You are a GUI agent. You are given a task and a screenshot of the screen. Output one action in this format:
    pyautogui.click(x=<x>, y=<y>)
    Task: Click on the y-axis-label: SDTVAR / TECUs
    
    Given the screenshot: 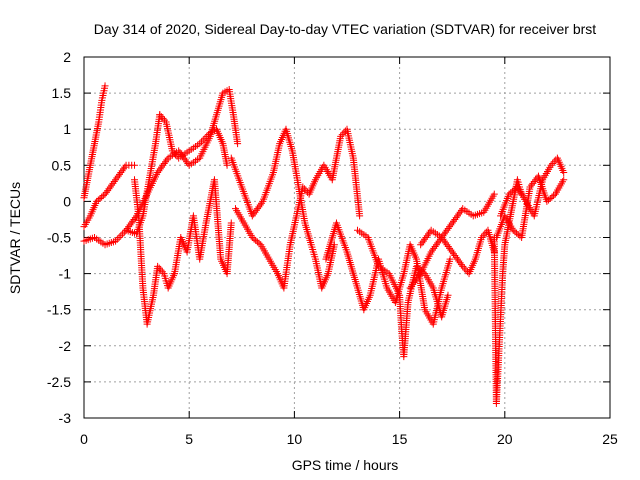 What is the action you would take?
    pyautogui.click(x=15, y=238)
    